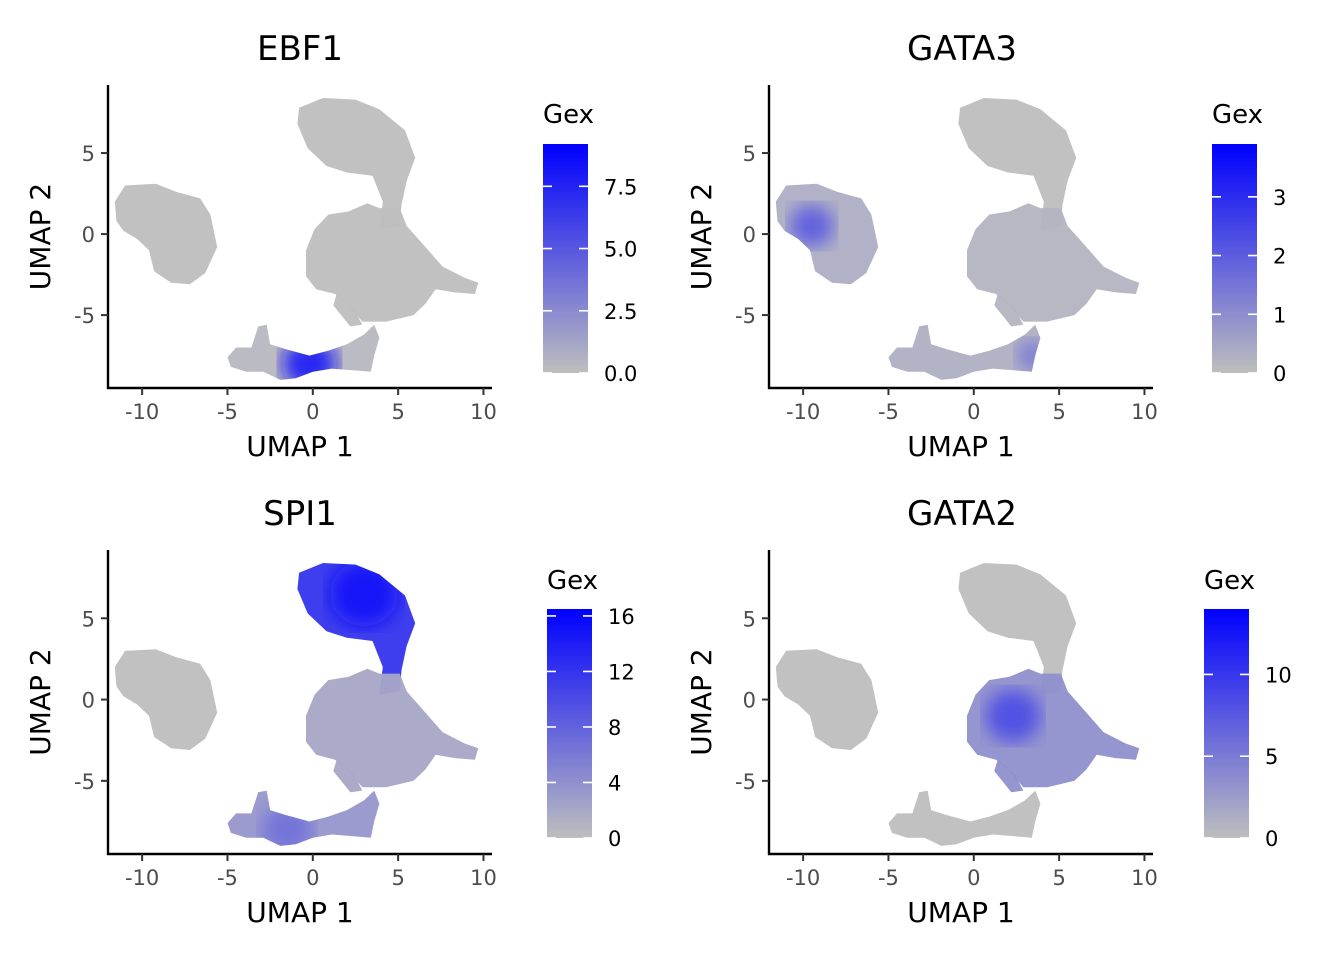  What do you see at coordinates (962, 49) in the screenshot?
I see `panel-title: GATA3` at bounding box center [962, 49].